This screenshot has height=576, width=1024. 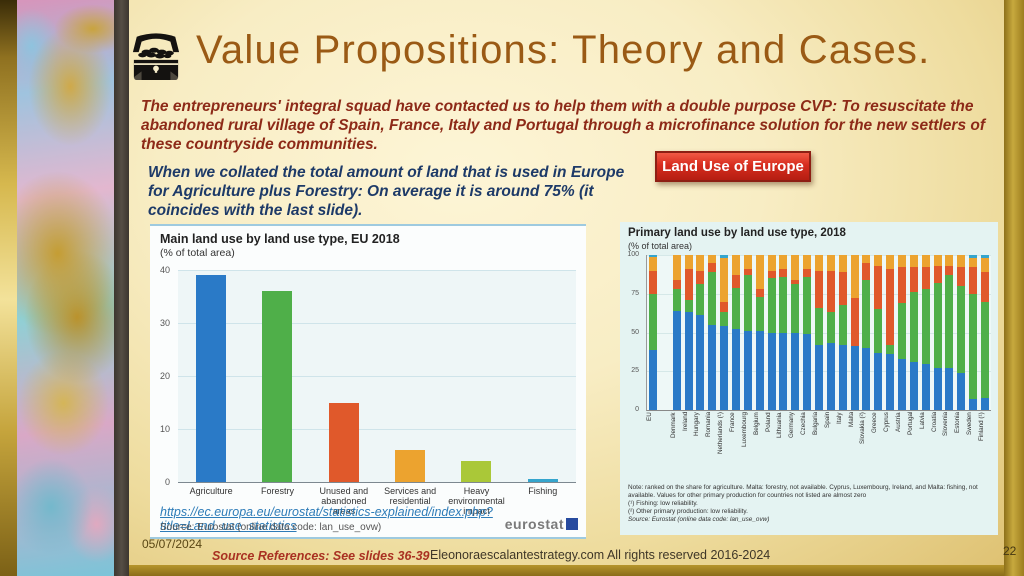 I want to click on y-tick-label: 100, so click(x=633, y=254).